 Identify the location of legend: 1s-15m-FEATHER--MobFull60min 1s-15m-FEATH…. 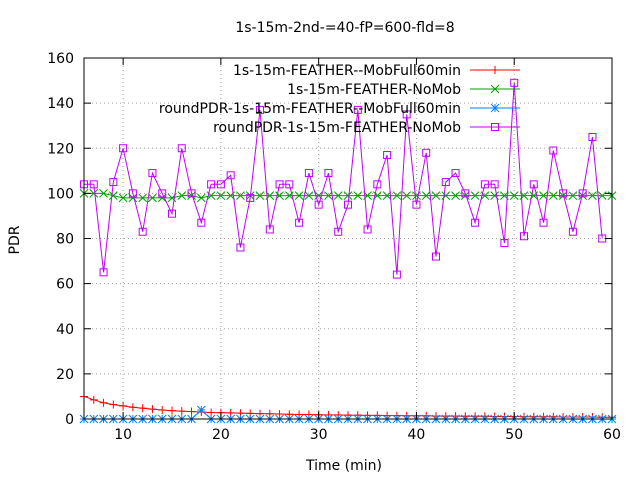
(339, 99).